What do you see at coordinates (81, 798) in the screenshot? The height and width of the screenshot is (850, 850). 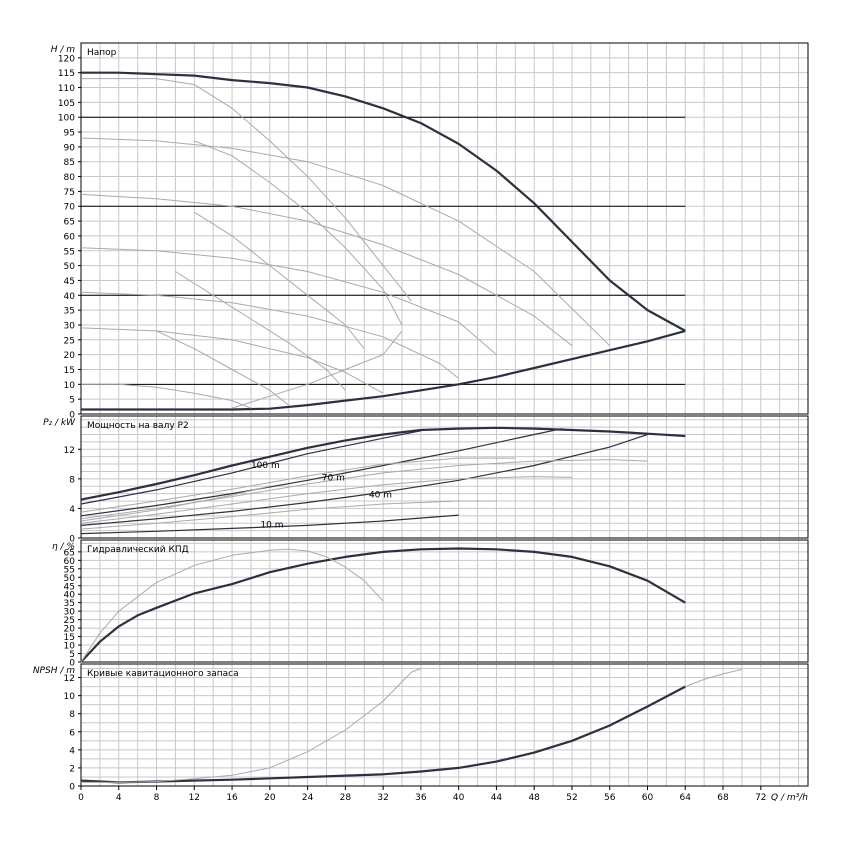 I see `x-tick-label: 0` at bounding box center [81, 798].